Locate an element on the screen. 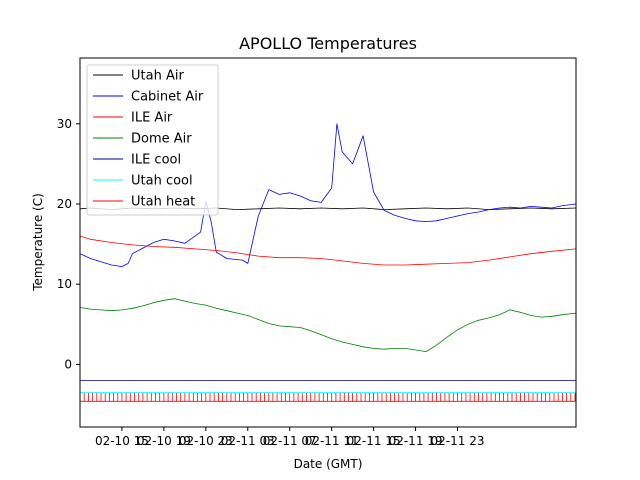 Image resolution: width=640 pixels, height=480 pixels. legend-box is located at coordinates (152, 140).